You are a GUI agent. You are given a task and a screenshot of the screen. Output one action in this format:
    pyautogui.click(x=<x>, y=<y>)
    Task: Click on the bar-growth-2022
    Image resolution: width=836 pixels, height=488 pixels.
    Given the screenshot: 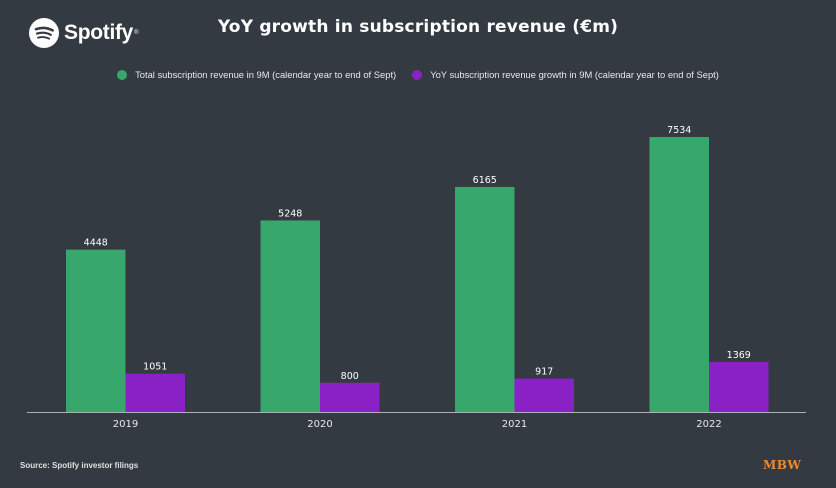 What is the action you would take?
    pyautogui.click(x=739, y=387)
    